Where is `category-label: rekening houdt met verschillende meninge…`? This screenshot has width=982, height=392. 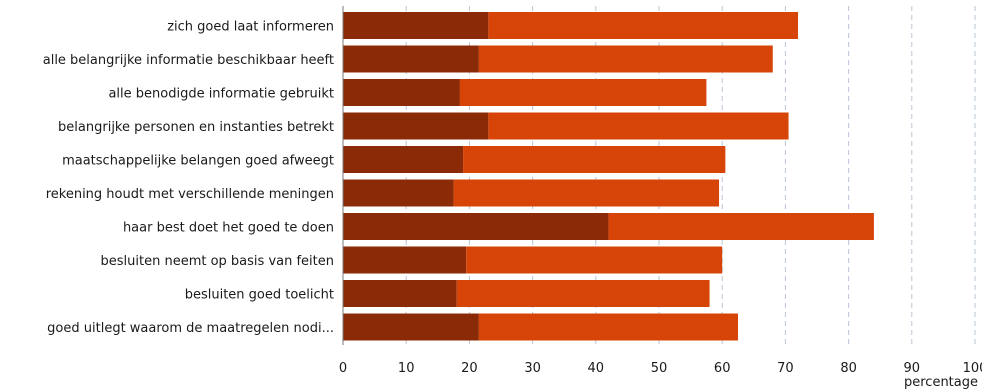 category-label: rekening houdt met verschillende meninge… is located at coordinates (190, 194).